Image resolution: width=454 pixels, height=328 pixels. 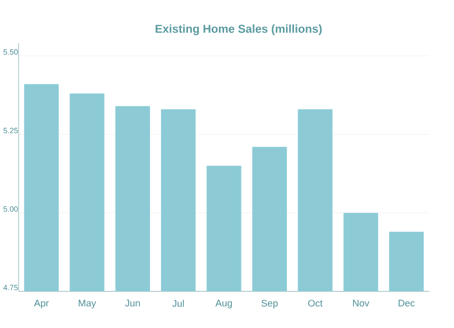 I want to click on x-tick-label: Oct, so click(x=315, y=303).